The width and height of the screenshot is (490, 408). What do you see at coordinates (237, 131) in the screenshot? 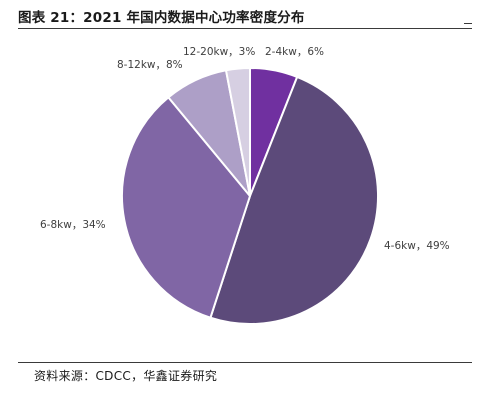
I see `pie-slice-12-20kw` at bounding box center [237, 131].